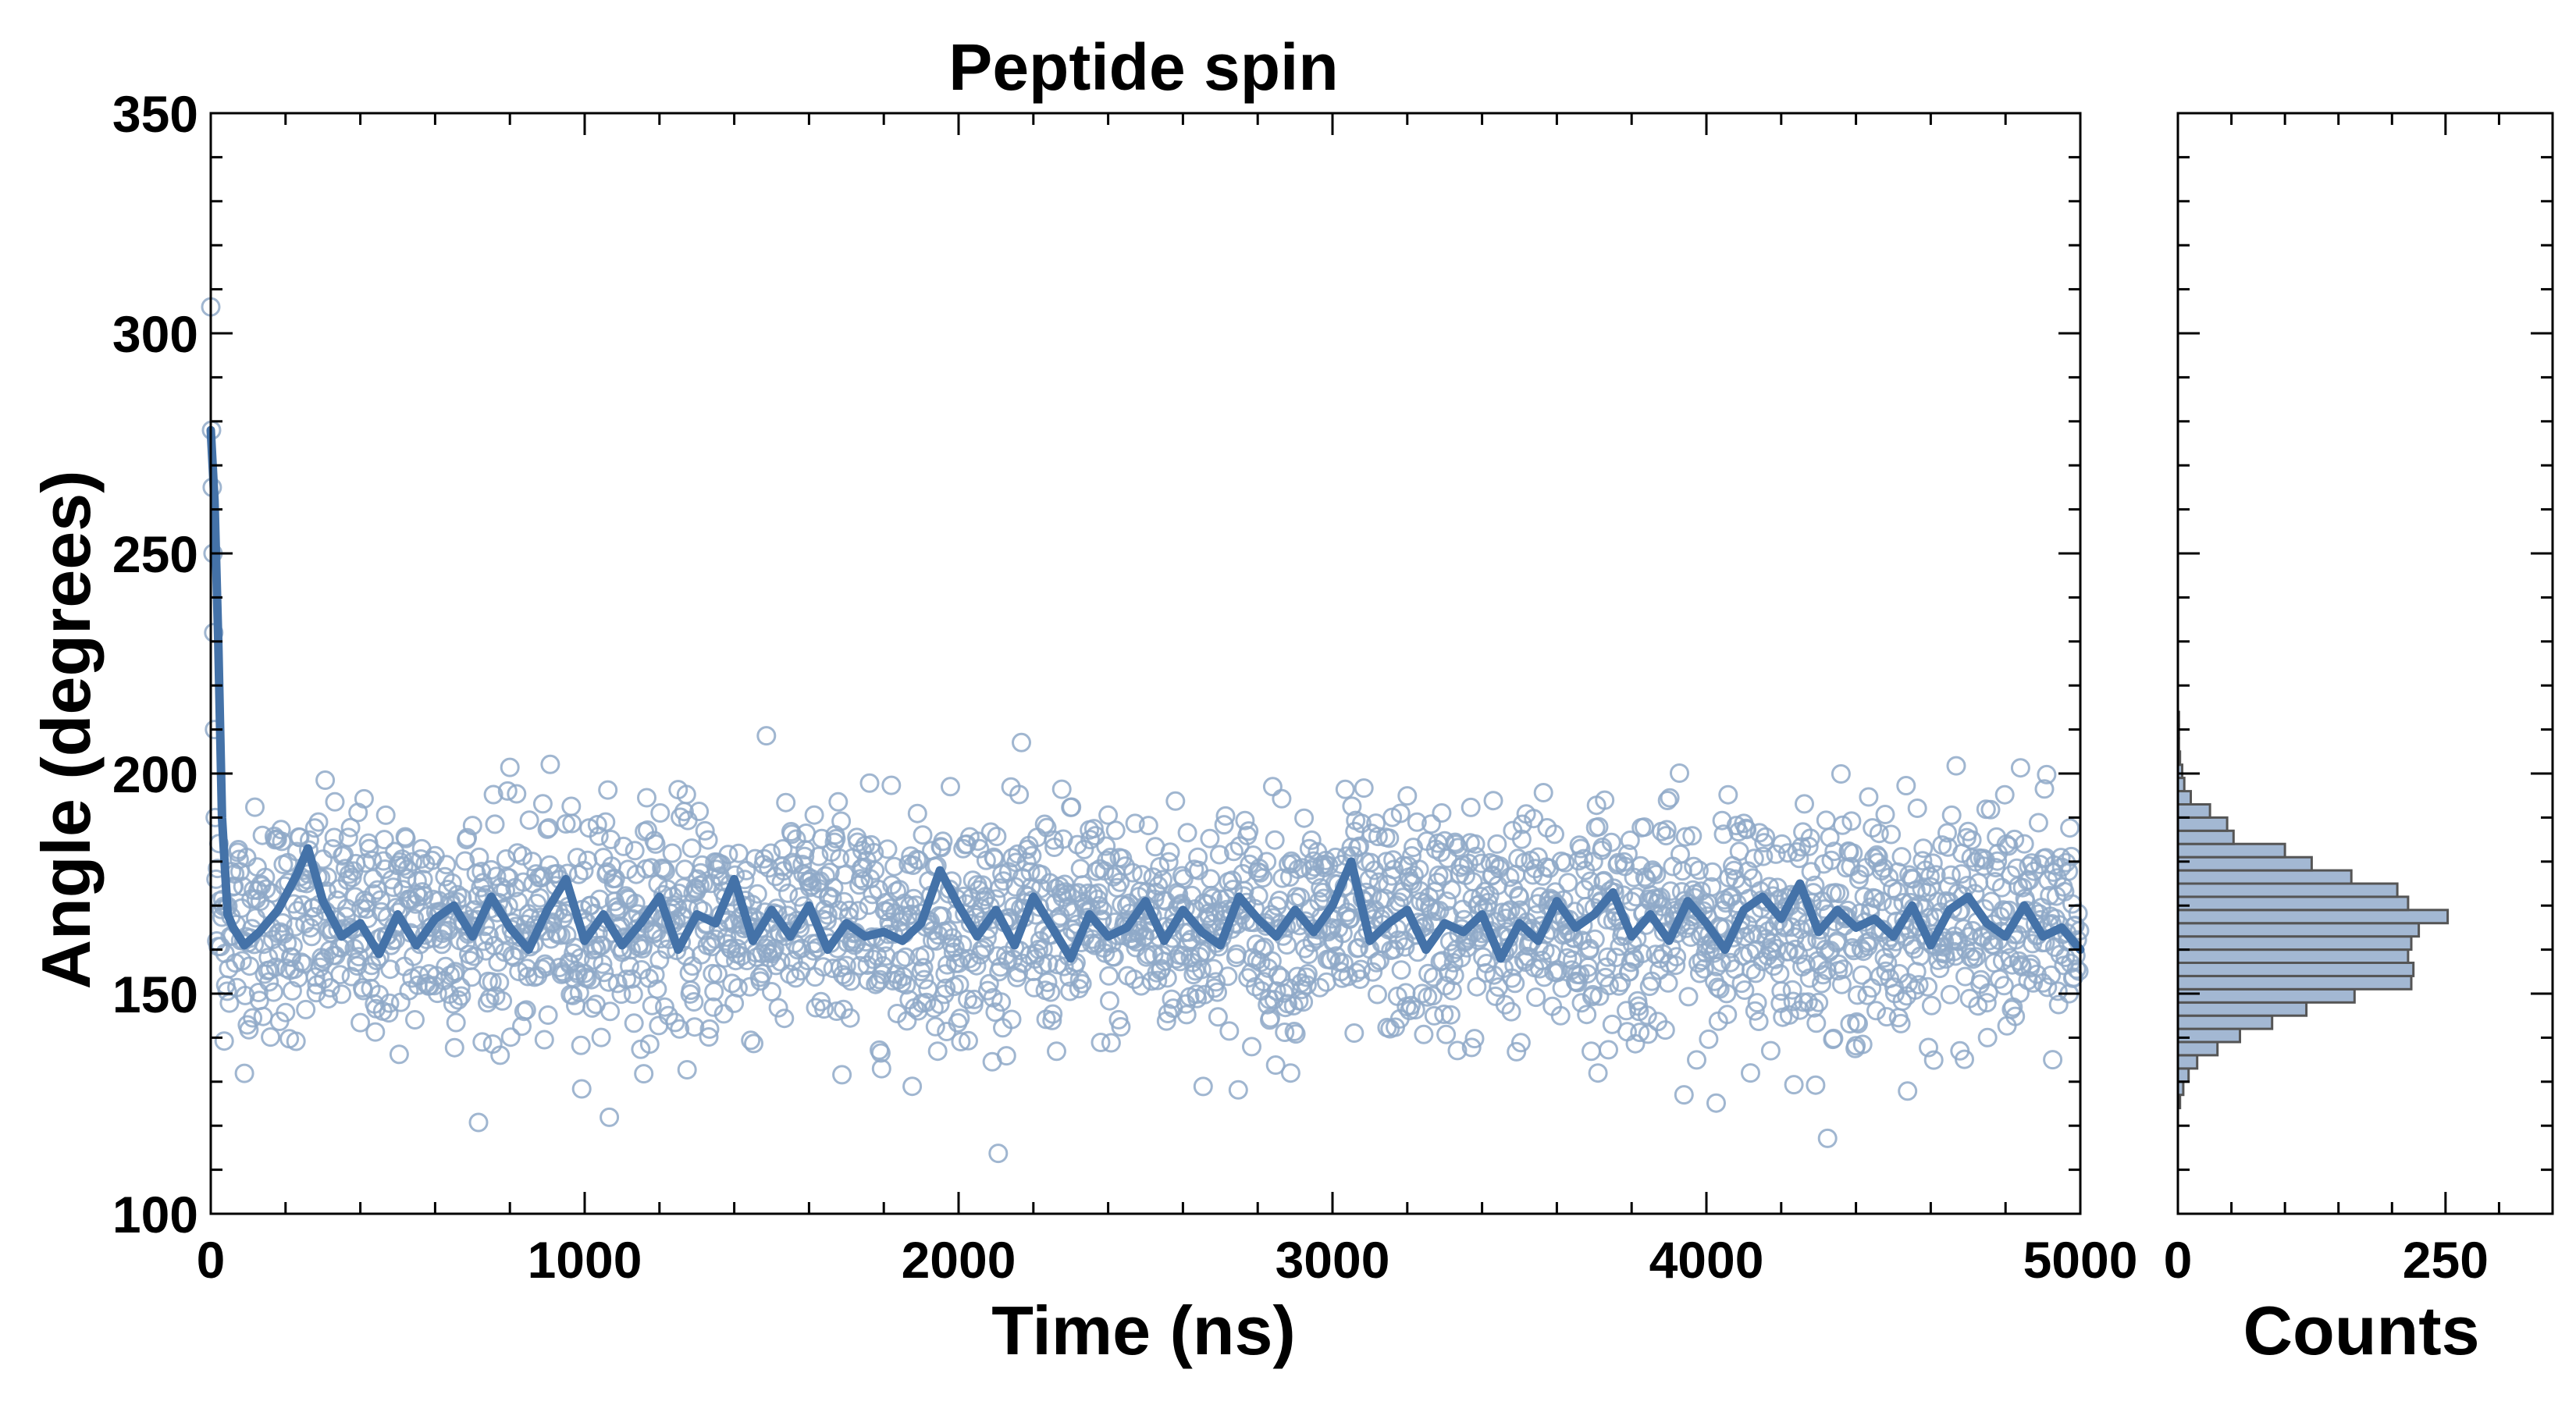  What do you see at coordinates (155, 995) in the screenshot?
I see `y-tick-label: 150` at bounding box center [155, 995].